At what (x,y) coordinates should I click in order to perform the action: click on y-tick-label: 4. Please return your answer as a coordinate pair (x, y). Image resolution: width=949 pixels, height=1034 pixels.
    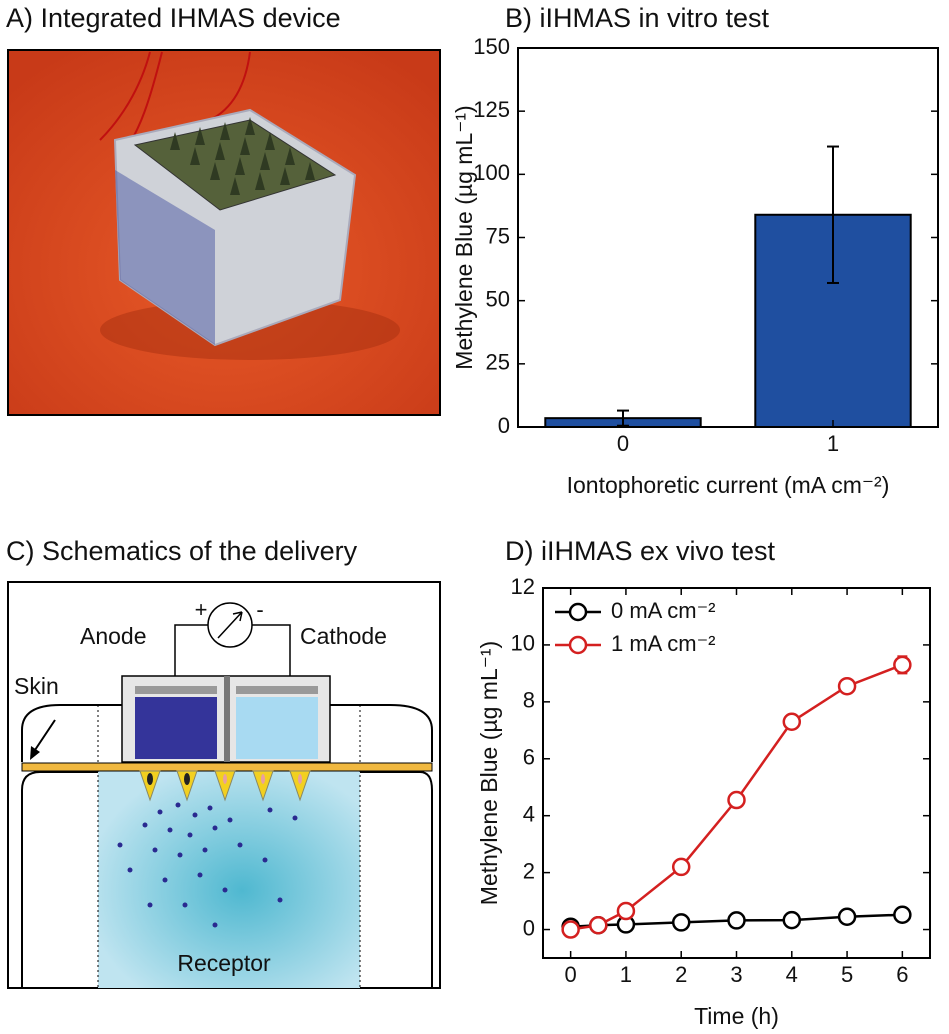
    Looking at the image, I should click on (529, 814).